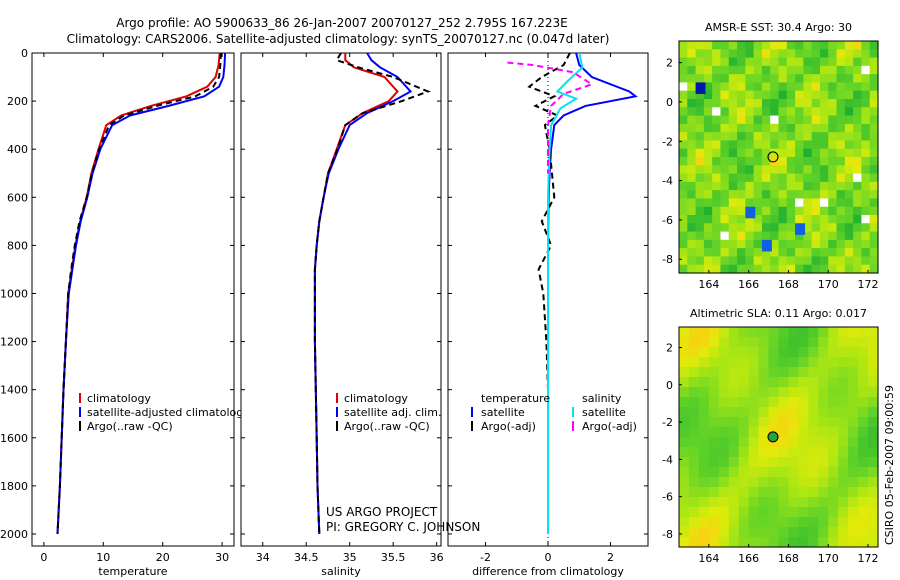 The height and width of the screenshot is (580, 900). Describe the element at coordinates (551, 117) in the screenshot. I see `series-line-salinity-argo-adj-` at that location.